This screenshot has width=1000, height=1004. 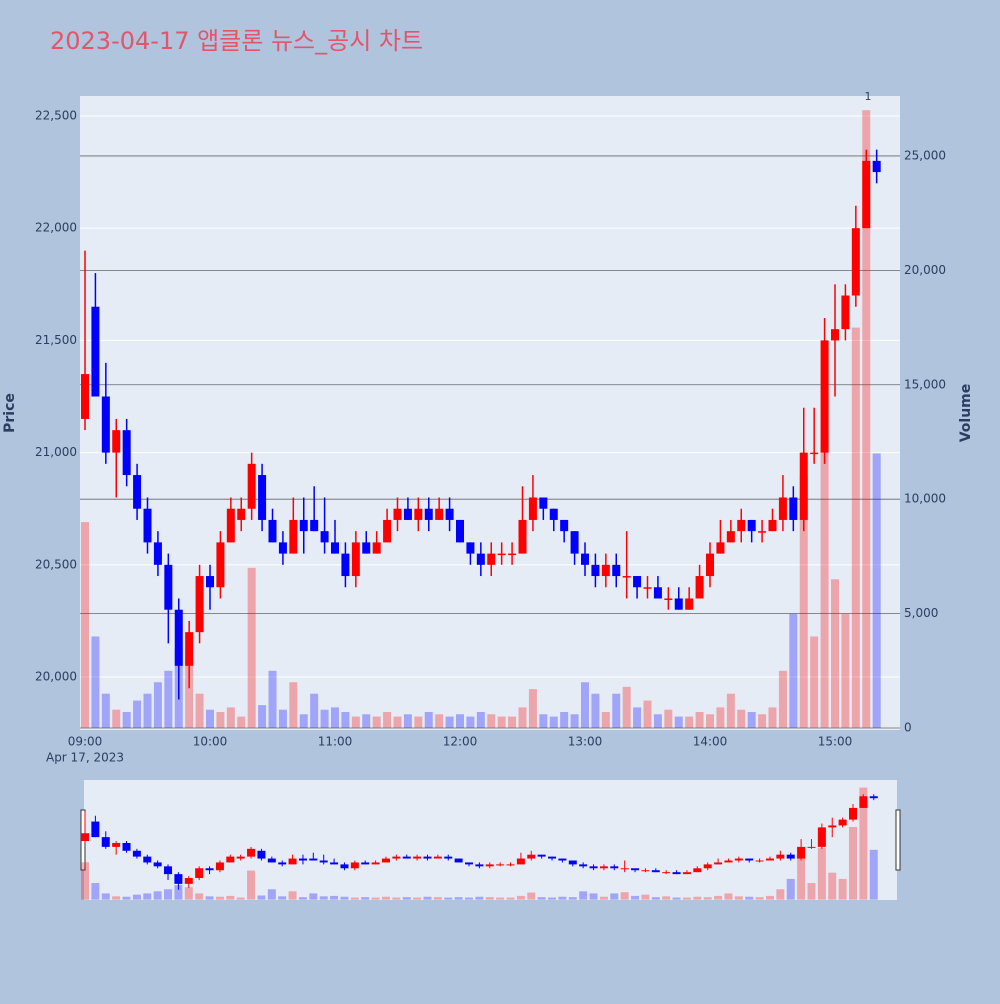 I want to click on range-slider, so click(x=490, y=840).